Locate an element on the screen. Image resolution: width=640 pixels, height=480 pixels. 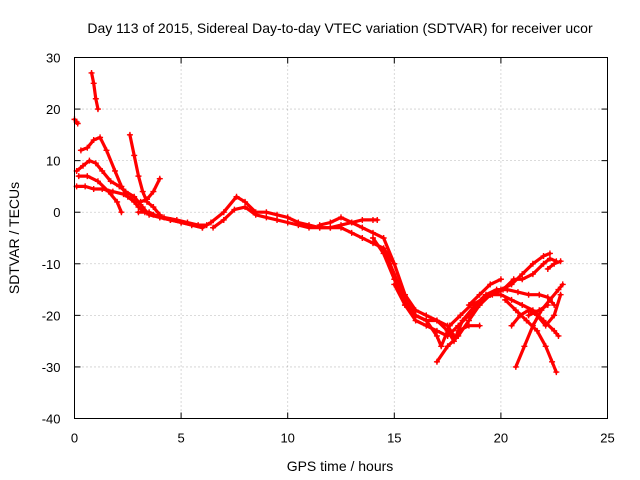
series-line is located at coordinates (493, 307).